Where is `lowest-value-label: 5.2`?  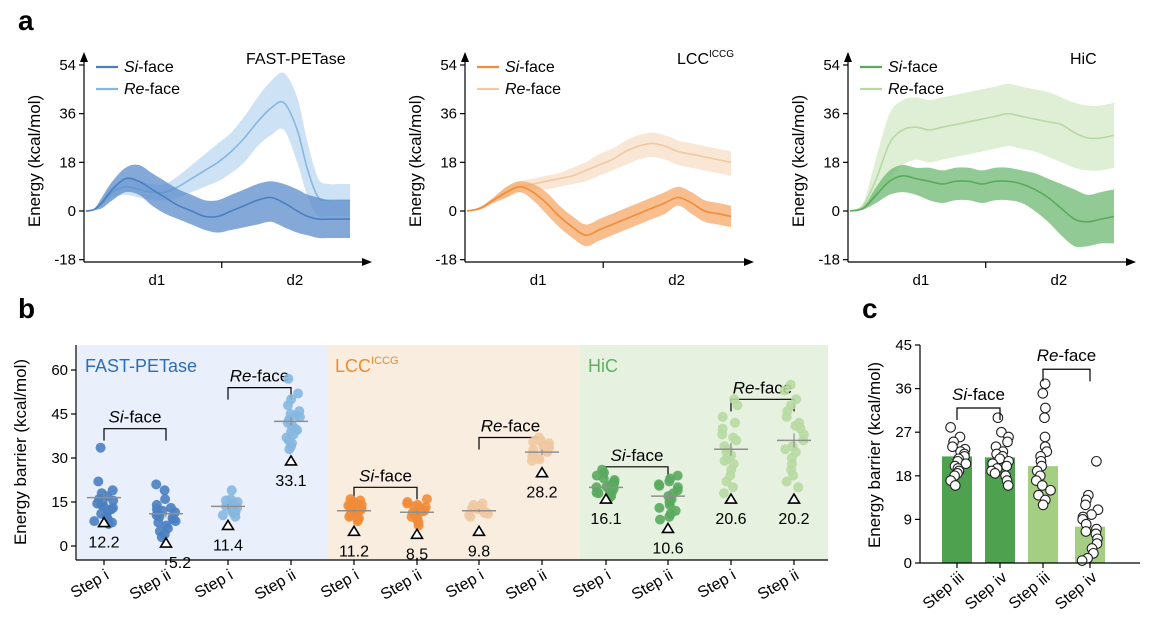 lowest-value-label: 5.2 is located at coordinates (180, 563).